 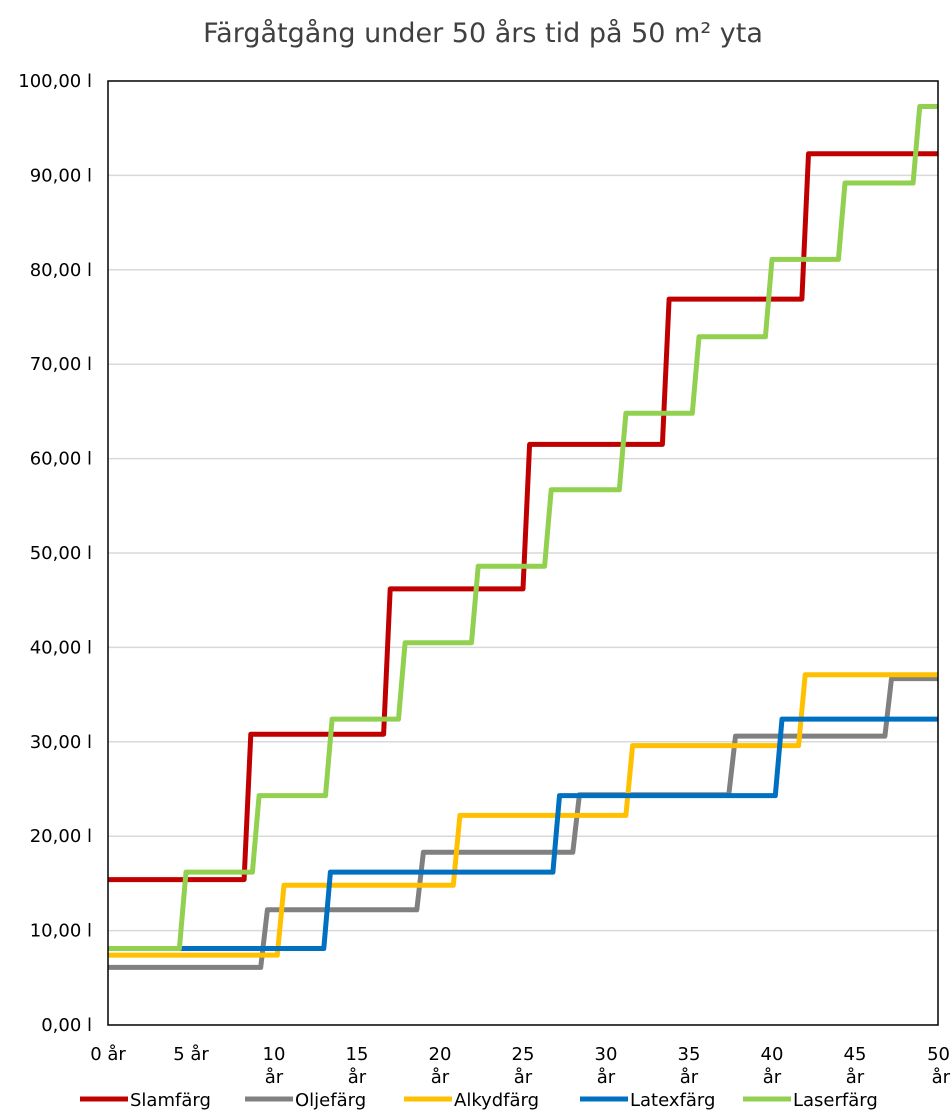 I want to click on legend-label: Latexfärg, so click(x=672, y=1100).